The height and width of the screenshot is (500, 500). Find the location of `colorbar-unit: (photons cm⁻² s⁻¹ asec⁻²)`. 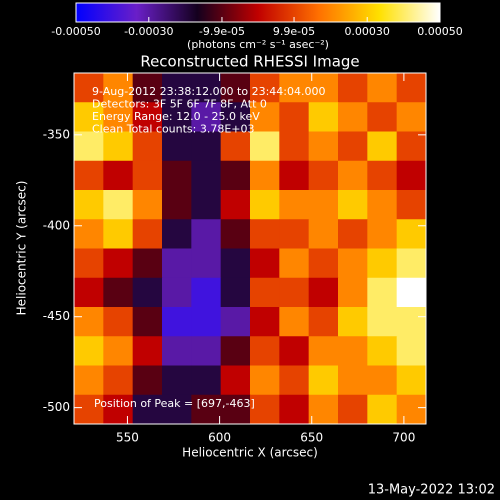

colorbar-unit: (photons cm⁻² s⁻¹ asec⁻²) is located at coordinates (258, 44).